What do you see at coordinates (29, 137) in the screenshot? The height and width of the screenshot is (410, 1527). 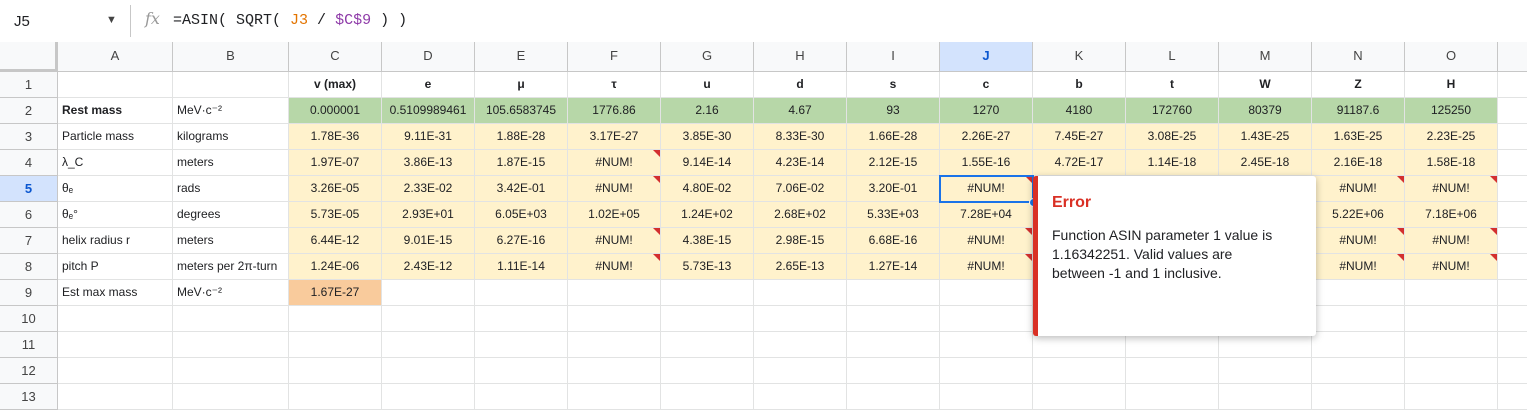 I see `row-header-3: 3` at bounding box center [29, 137].